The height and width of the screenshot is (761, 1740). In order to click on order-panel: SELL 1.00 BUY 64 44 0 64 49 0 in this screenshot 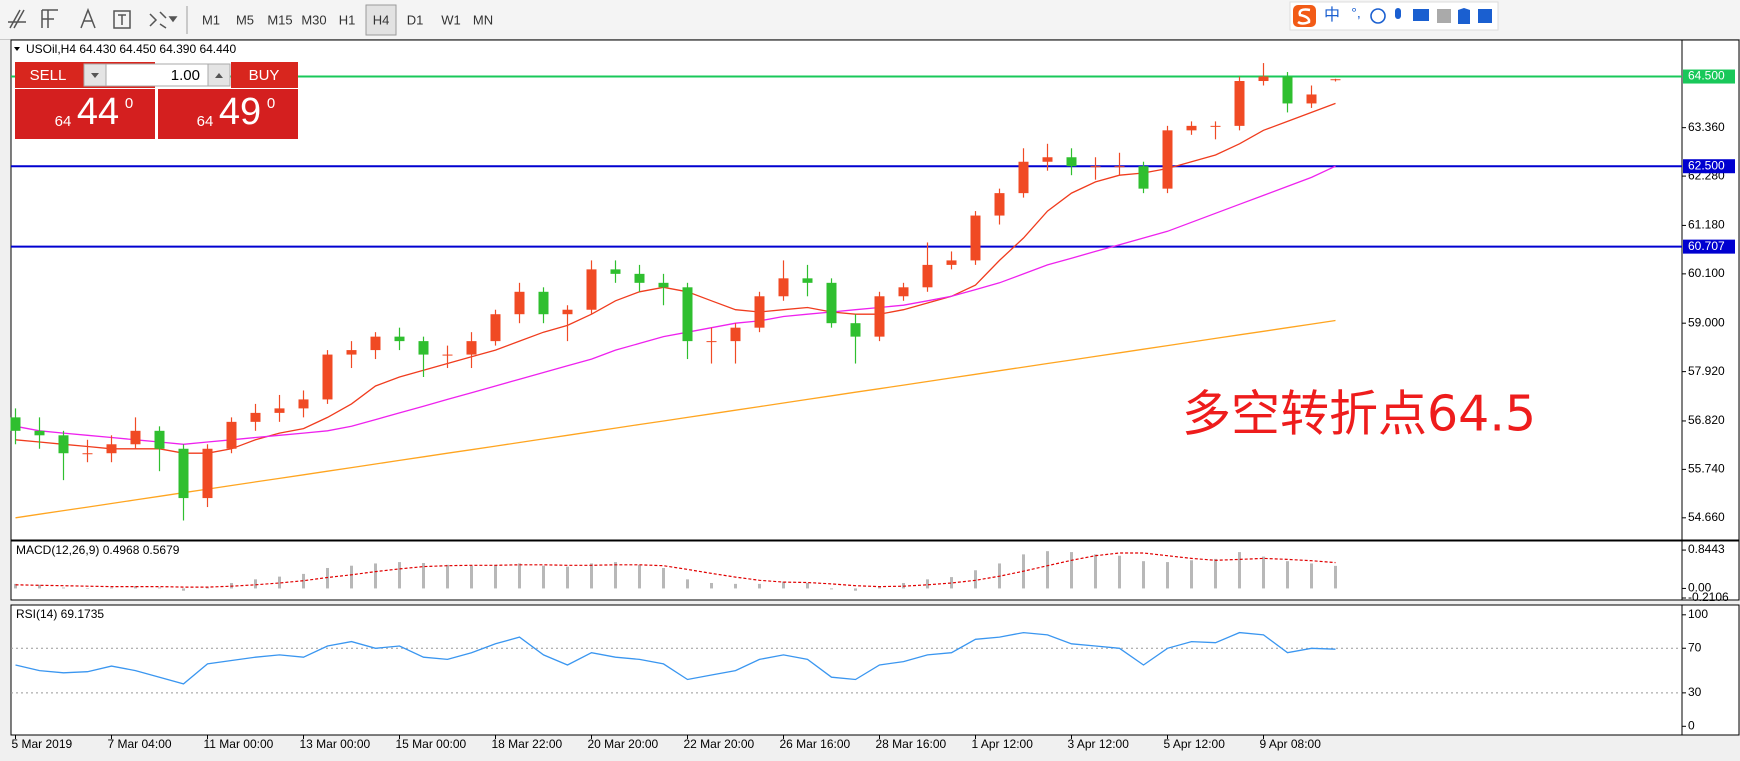, I will do `click(156, 100)`.